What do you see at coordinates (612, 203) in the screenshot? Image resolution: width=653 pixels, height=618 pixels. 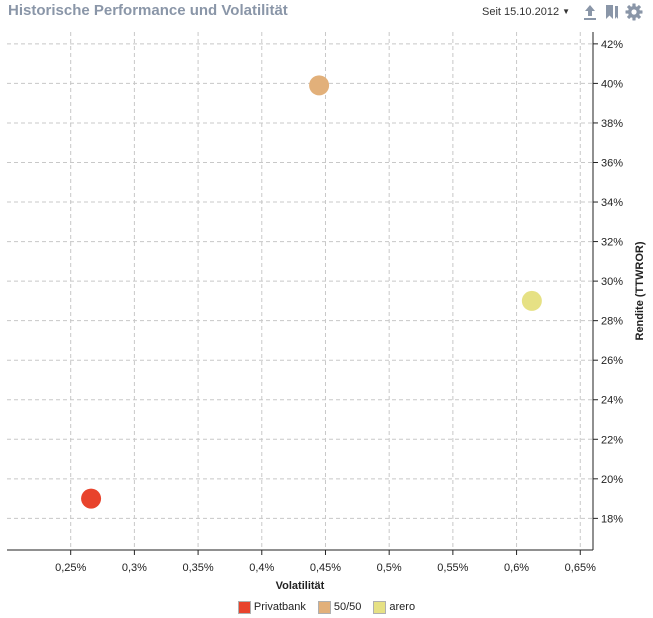 I see `y-tick-label: 34%` at bounding box center [612, 203].